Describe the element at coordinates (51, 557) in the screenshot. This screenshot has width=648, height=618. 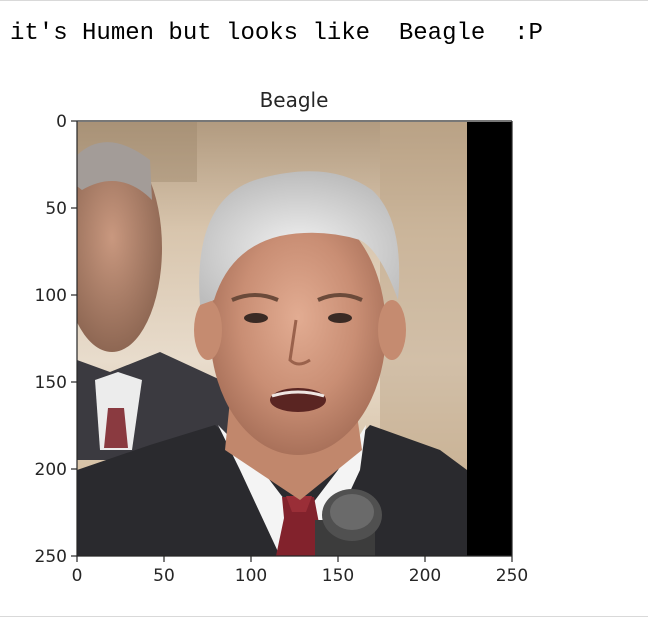
I see `y-tick-label: 250` at that location.